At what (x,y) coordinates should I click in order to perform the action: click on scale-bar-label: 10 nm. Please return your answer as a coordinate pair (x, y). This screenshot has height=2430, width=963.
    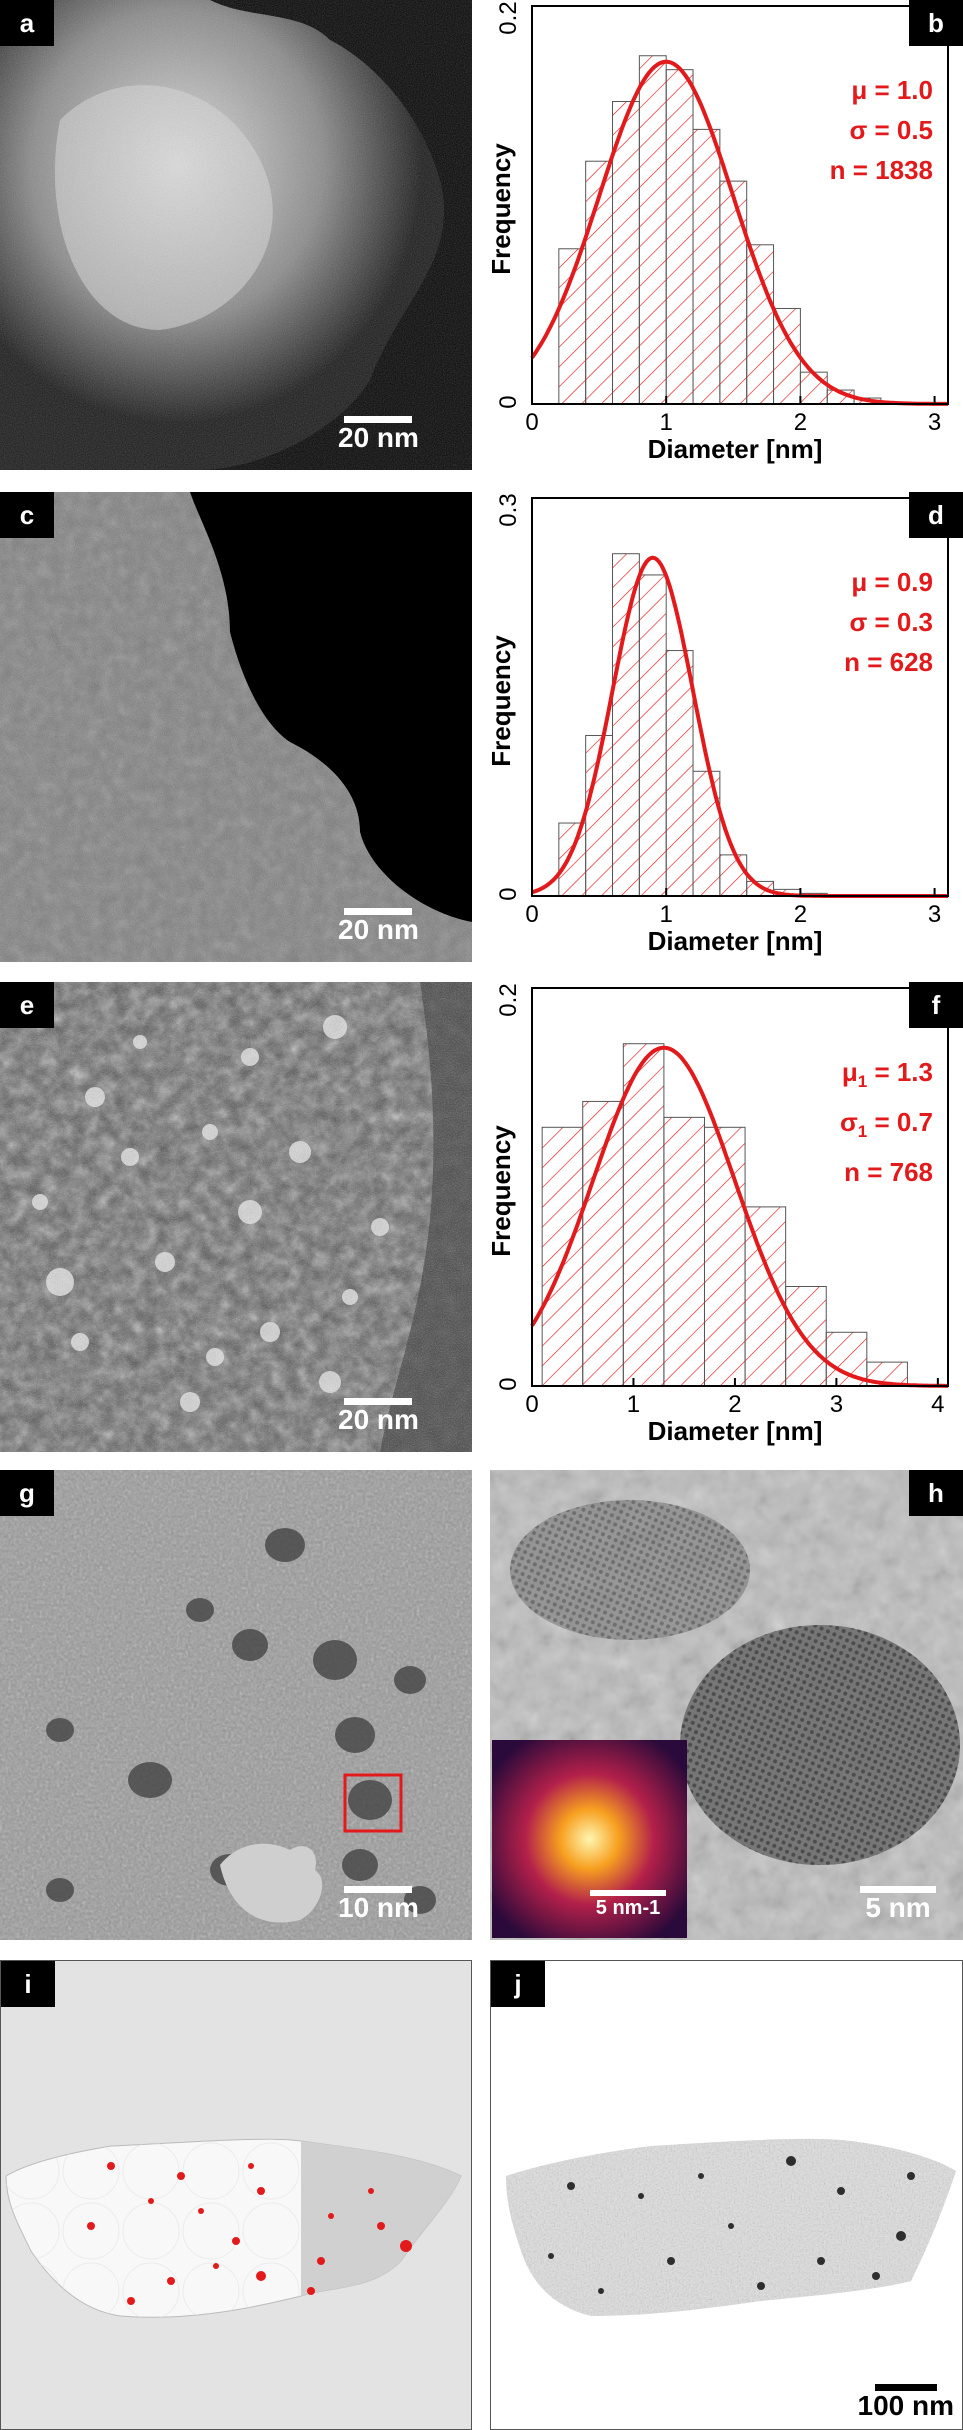
    Looking at the image, I should click on (378, 1907).